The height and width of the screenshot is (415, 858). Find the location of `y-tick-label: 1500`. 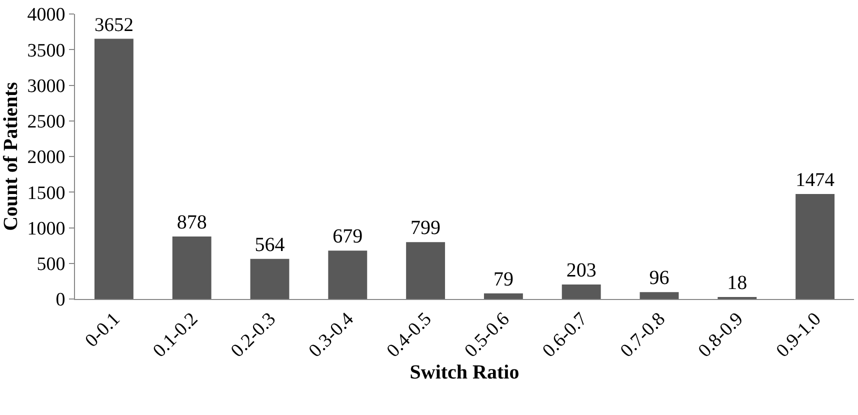

y-tick-label: 1500 is located at coordinates (46, 193).